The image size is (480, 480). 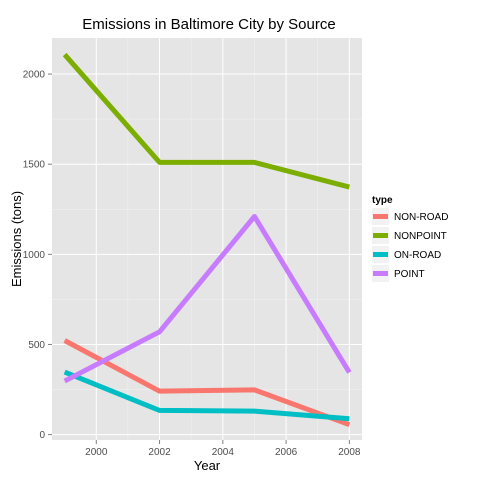 What do you see at coordinates (349, 452) in the screenshot?
I see `x-tick-label: 2008` at bounding box center [349, 452].